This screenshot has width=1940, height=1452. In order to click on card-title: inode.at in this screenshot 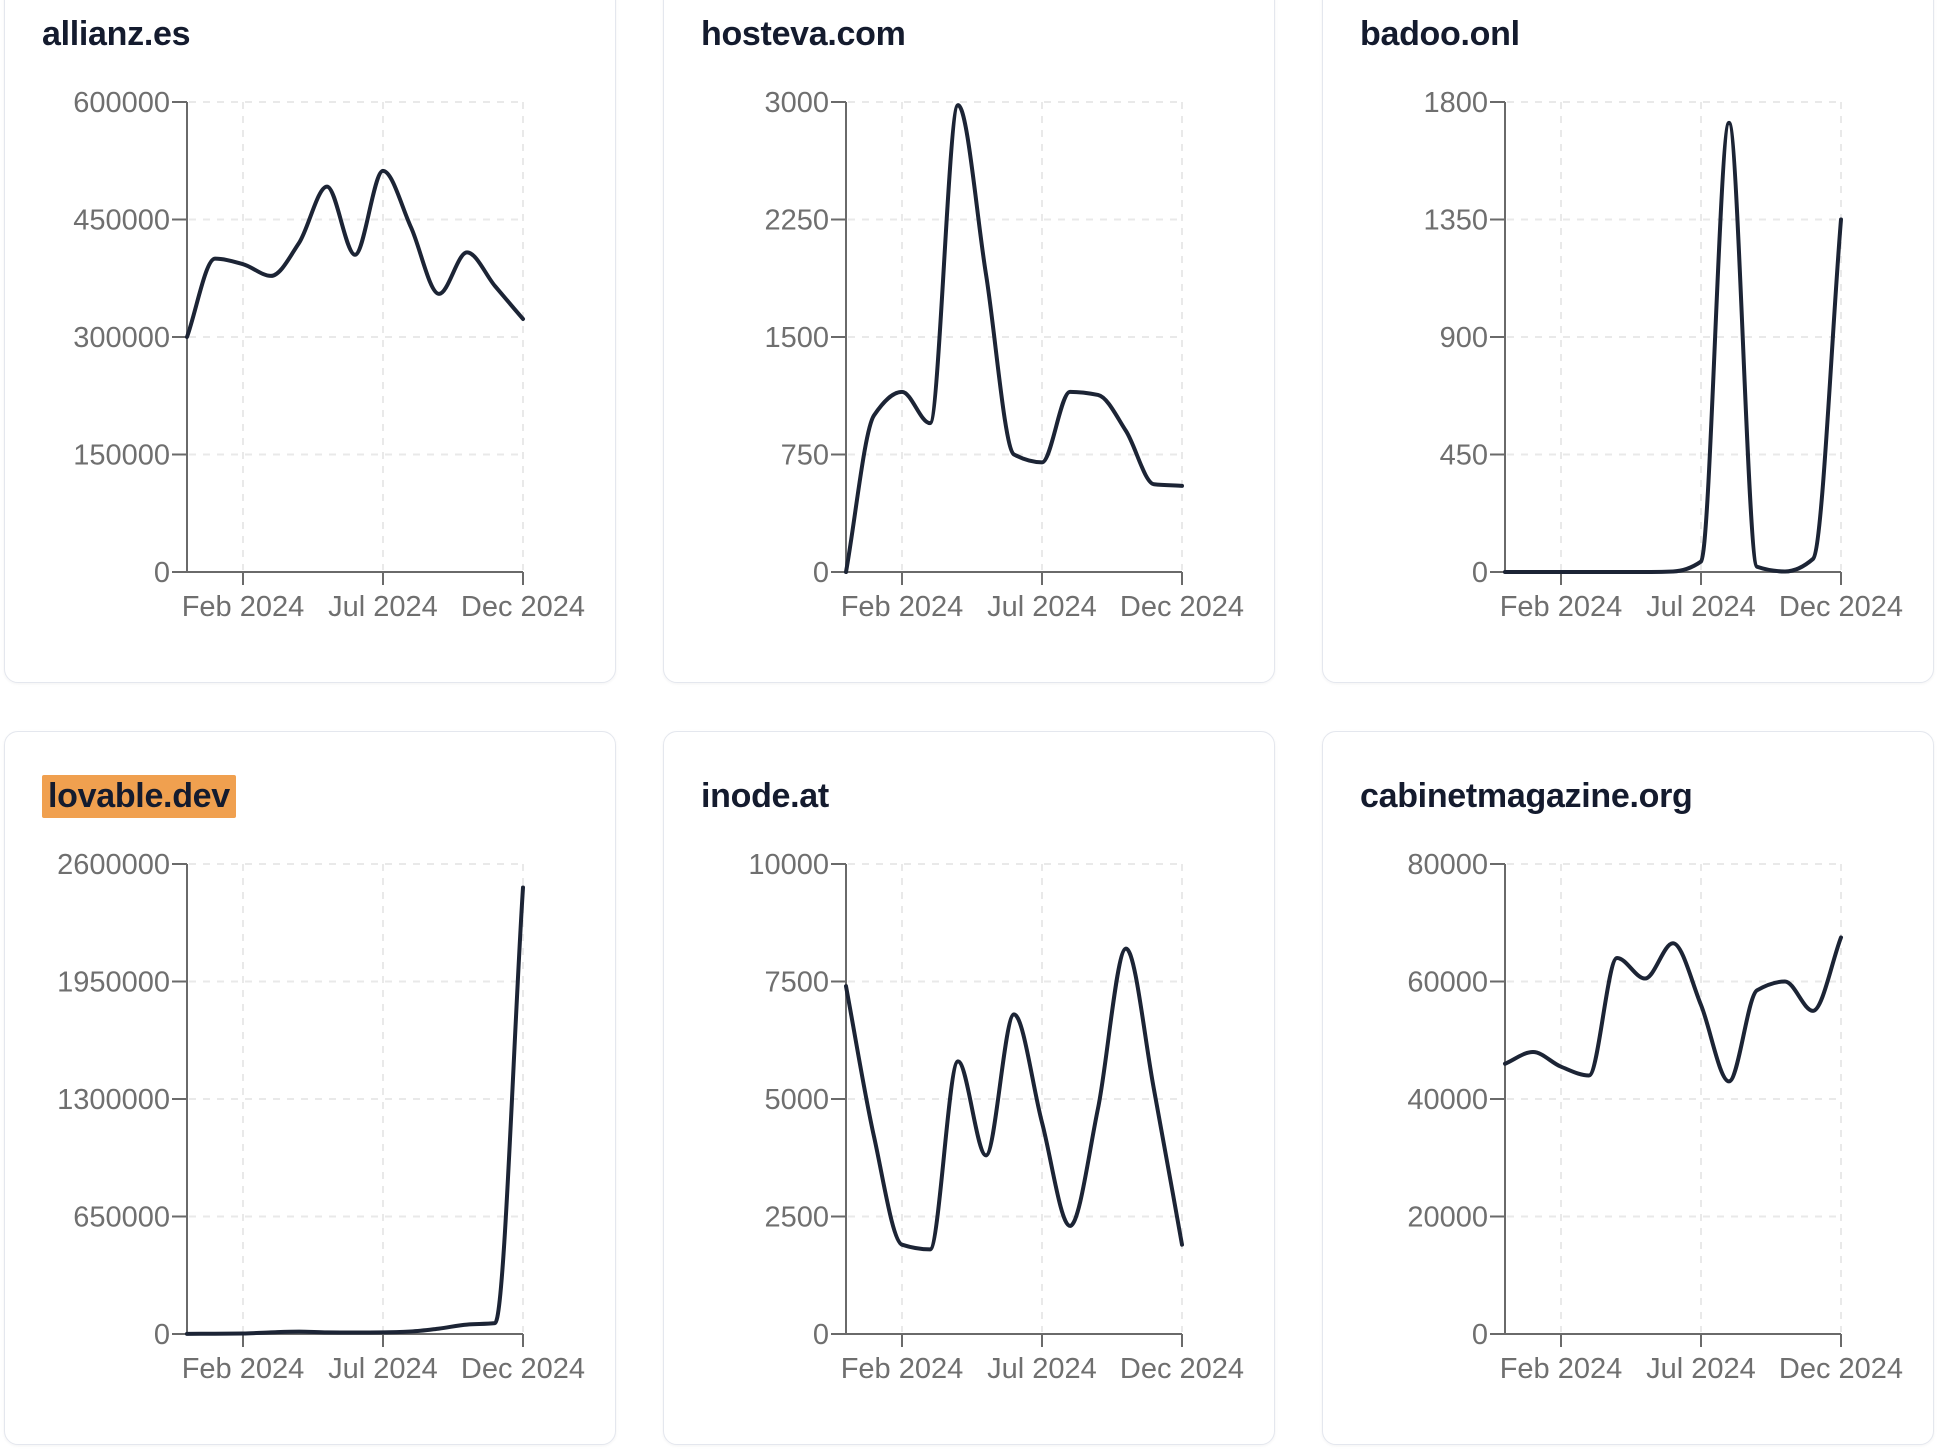, I will do `click(765, 796)`.